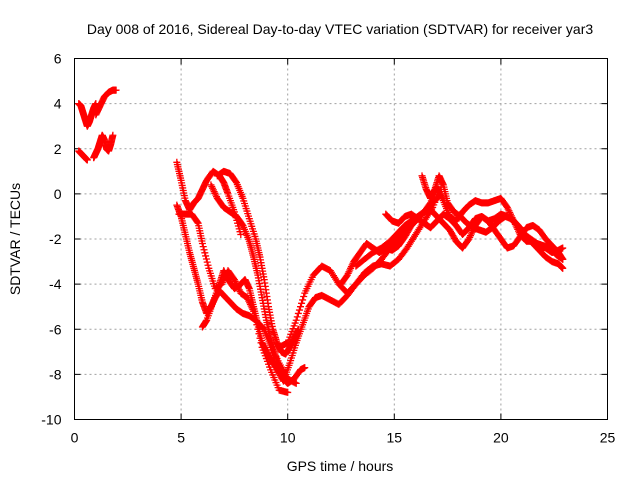 This screenshot has height=480, width=640. I want to click on series-arc2, so click(106, 102).